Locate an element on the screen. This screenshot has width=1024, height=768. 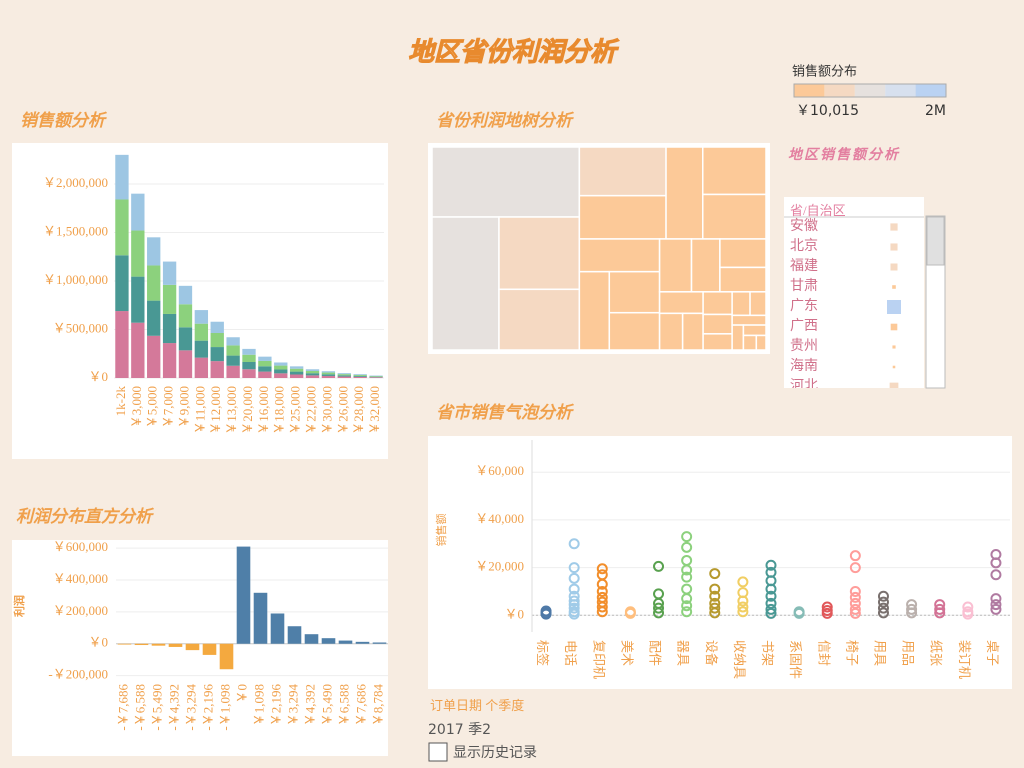
x-tick-label: ￥16,000 is located at coordinates (263, 410).